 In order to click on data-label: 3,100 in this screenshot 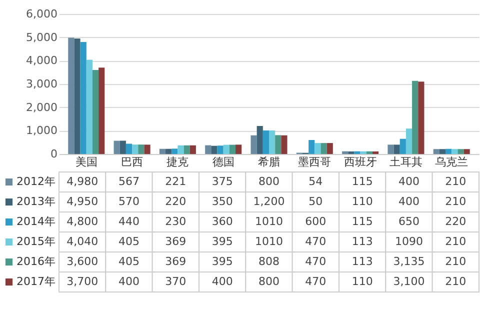, I will do `click(409, 281)`.